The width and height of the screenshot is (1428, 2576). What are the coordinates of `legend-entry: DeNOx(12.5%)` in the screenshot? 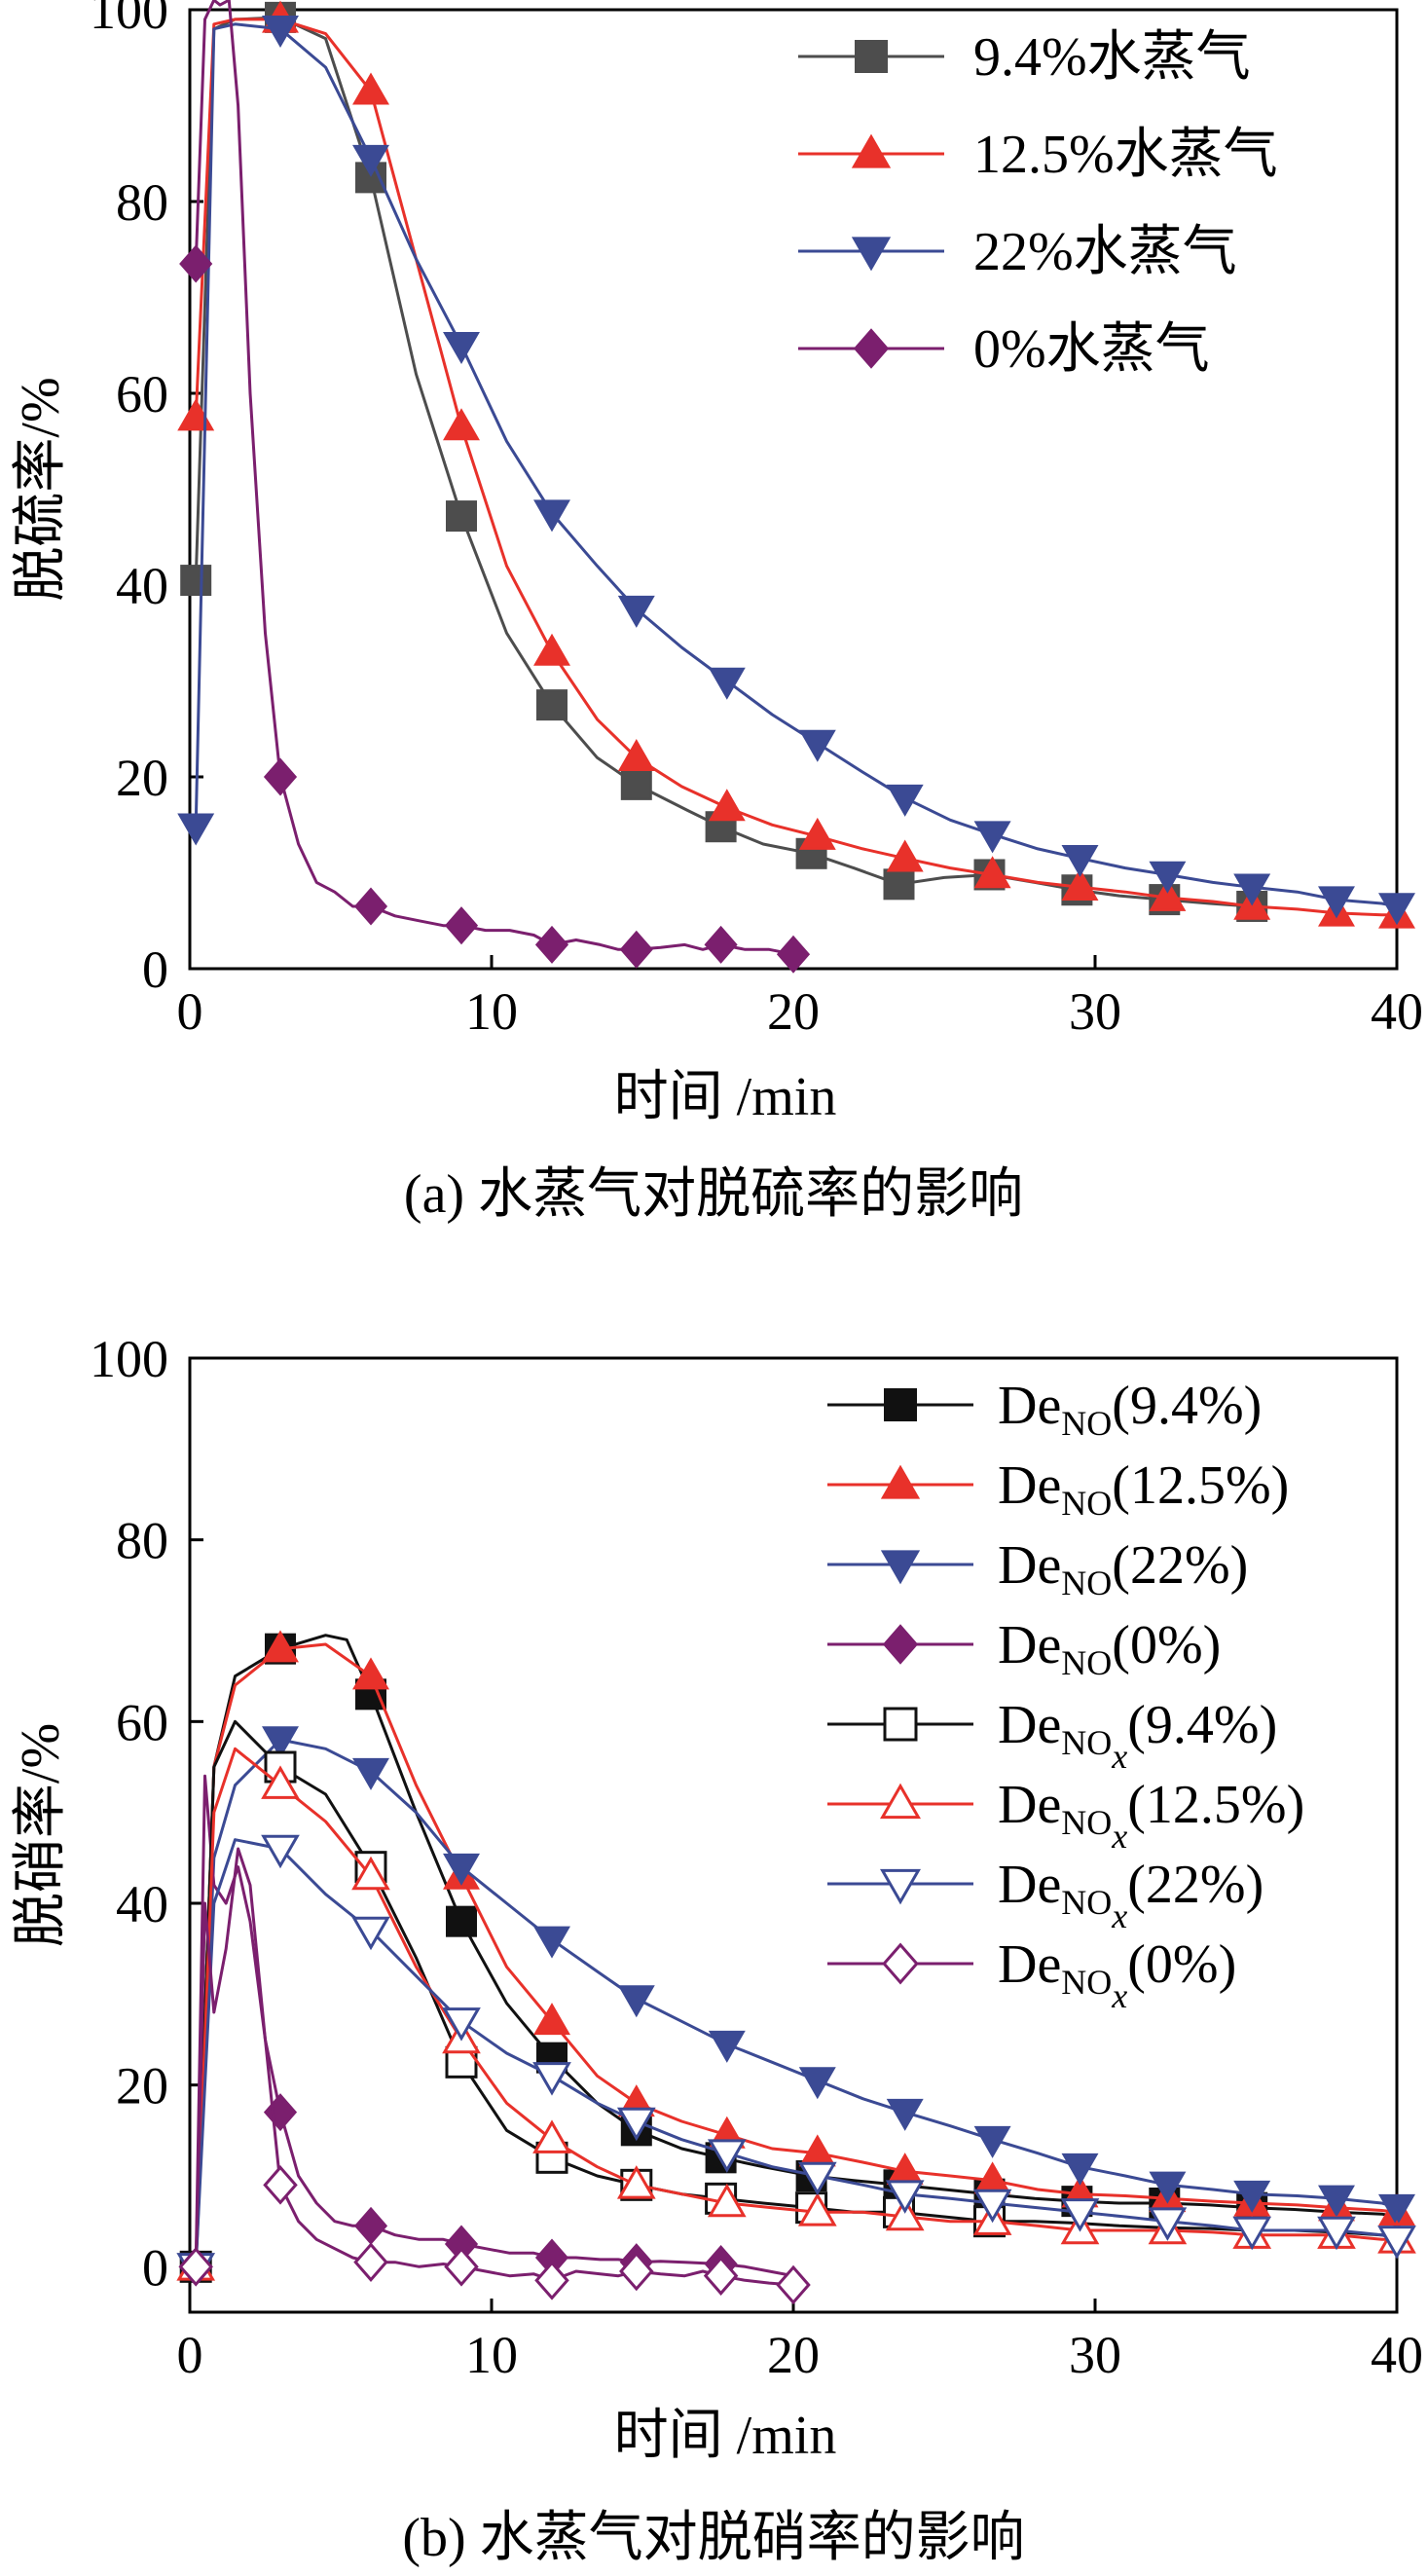 It's located at (1065, 1815).